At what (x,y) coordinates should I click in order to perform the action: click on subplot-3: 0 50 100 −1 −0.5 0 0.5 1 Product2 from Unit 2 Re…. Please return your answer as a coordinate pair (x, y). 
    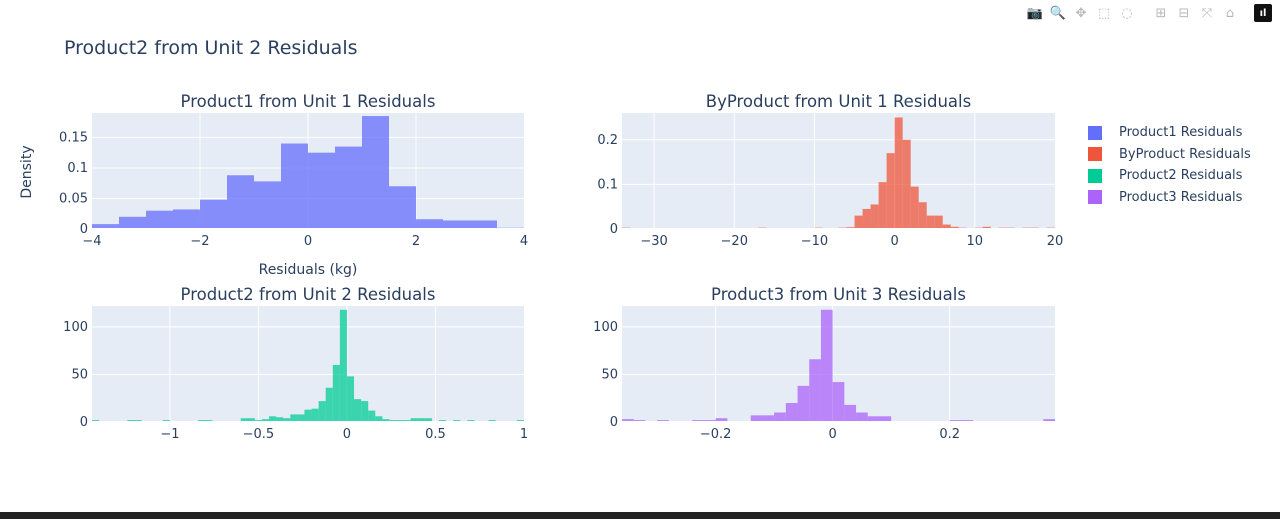
    Looking at the image, I should click on (295, 363).